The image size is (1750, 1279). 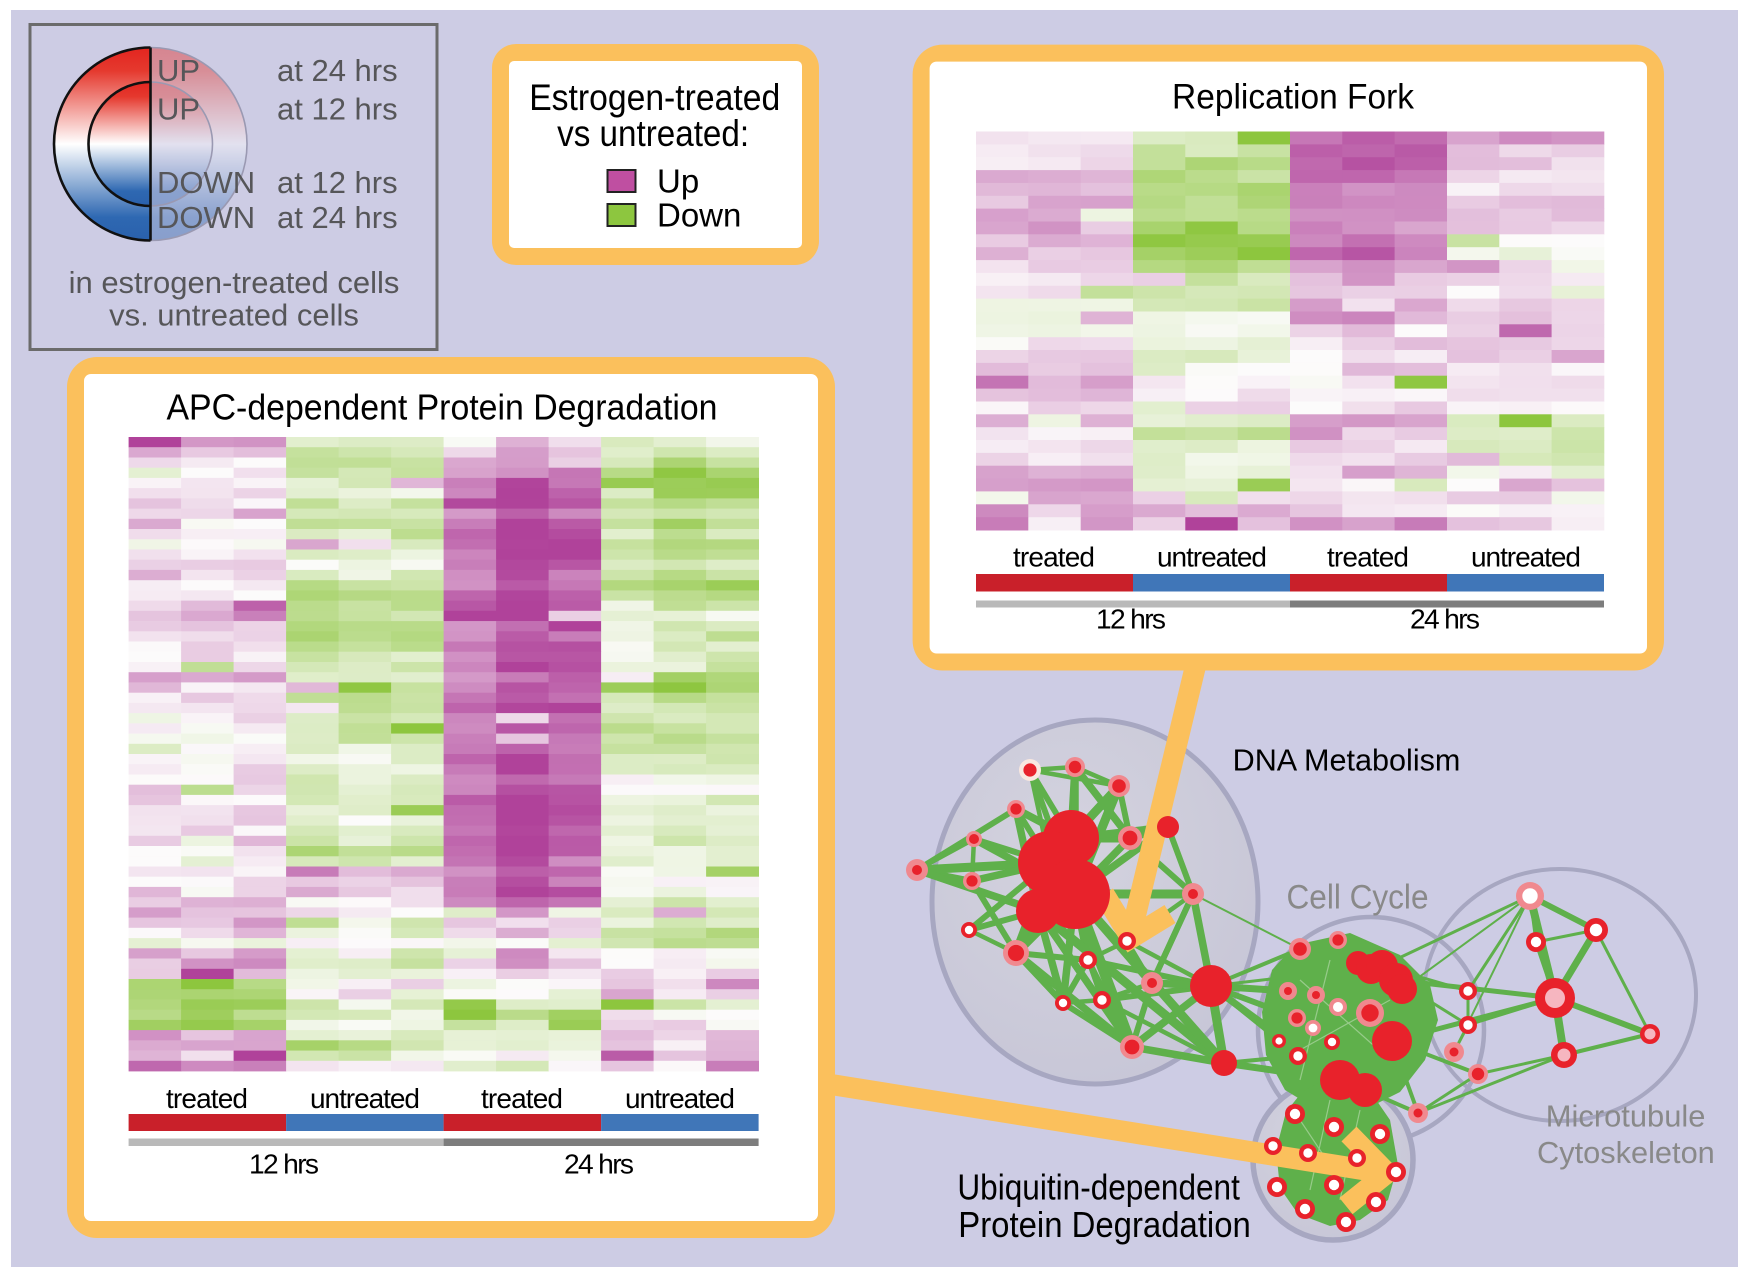 I want to click on svg-text:APC-dependent Protein Degradat: APC-dependent Protein Degradation, so click(x=442, y=407).